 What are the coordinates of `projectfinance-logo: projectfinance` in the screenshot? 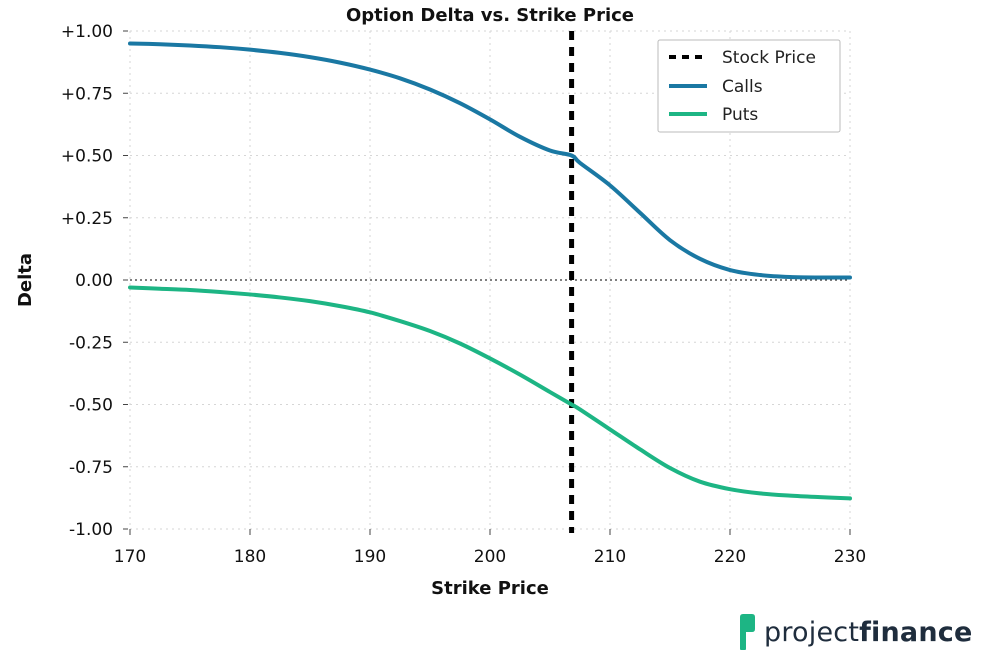 It's located at (855, 632).